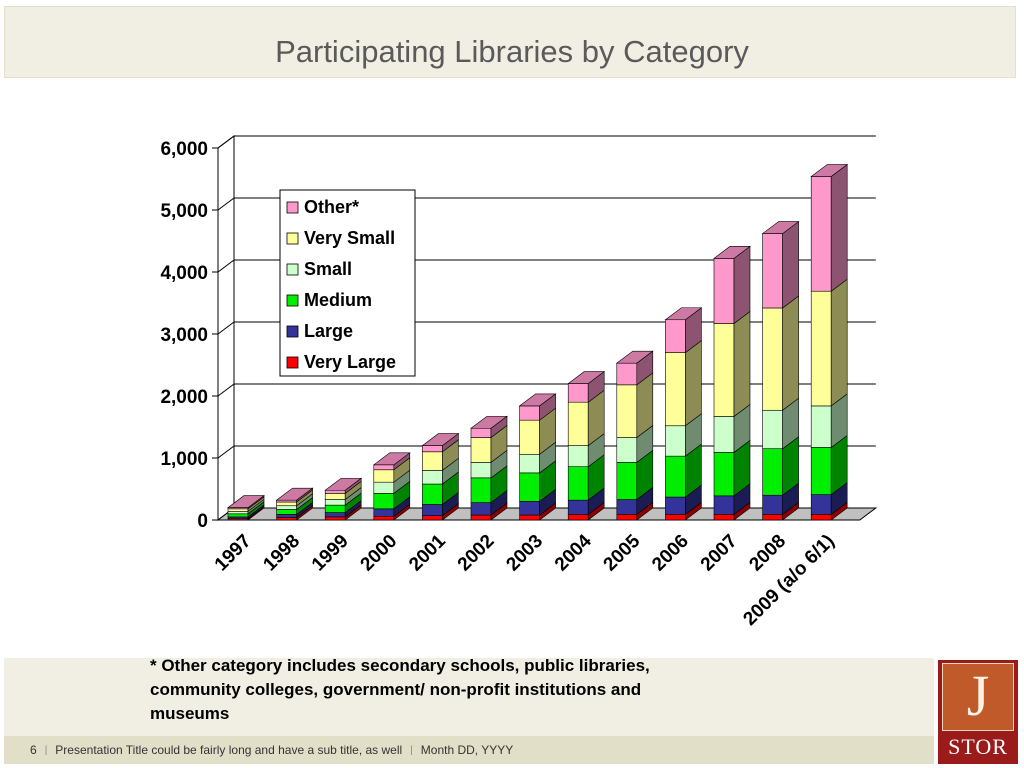 The height and width of the screenshot is (768, 1024). What do you see at coordinates (328, 331) in the screenshot?
I see `legend-label: Large` at bounding box center [328, 331].